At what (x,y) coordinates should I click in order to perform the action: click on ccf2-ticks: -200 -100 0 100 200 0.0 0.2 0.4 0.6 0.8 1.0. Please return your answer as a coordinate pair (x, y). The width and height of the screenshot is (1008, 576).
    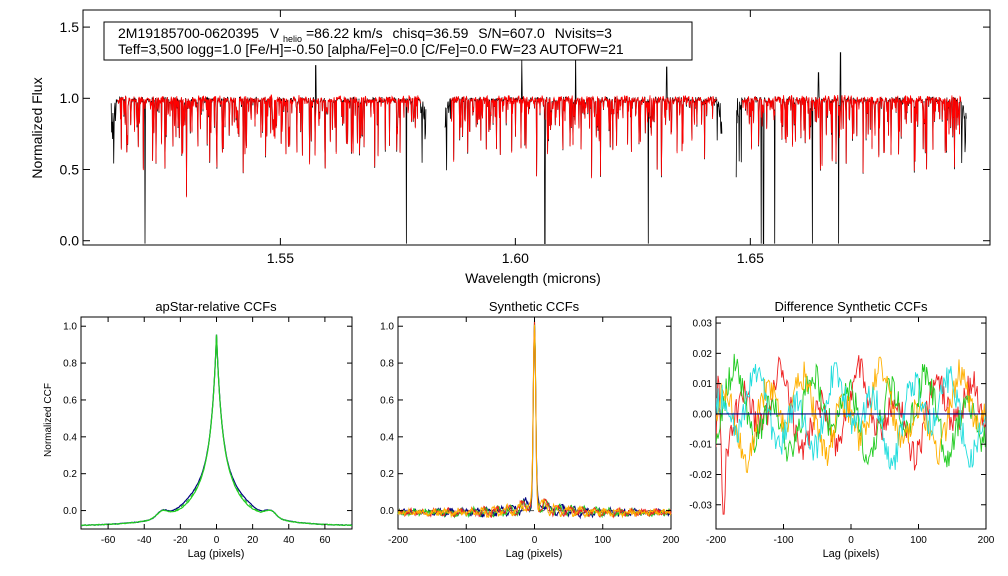
    Looking at the image, I should click on (530, 431).